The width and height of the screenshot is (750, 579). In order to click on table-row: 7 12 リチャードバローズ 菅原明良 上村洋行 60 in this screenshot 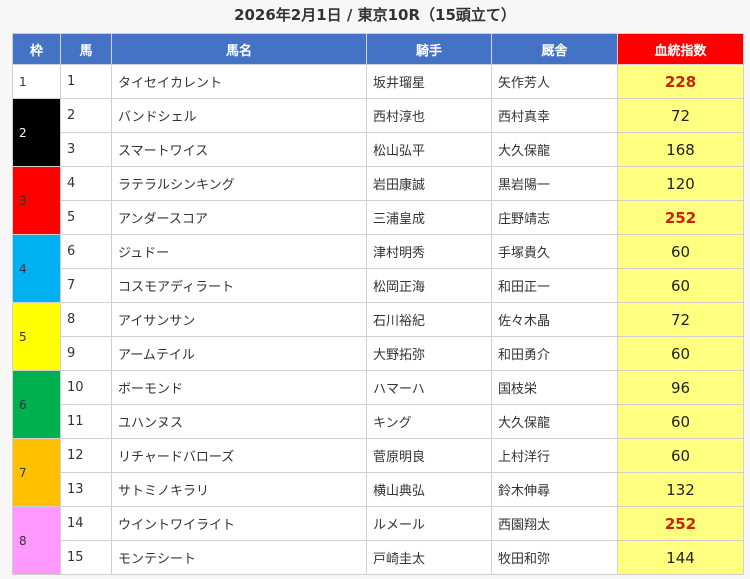, I will do `click(378, 472)`.